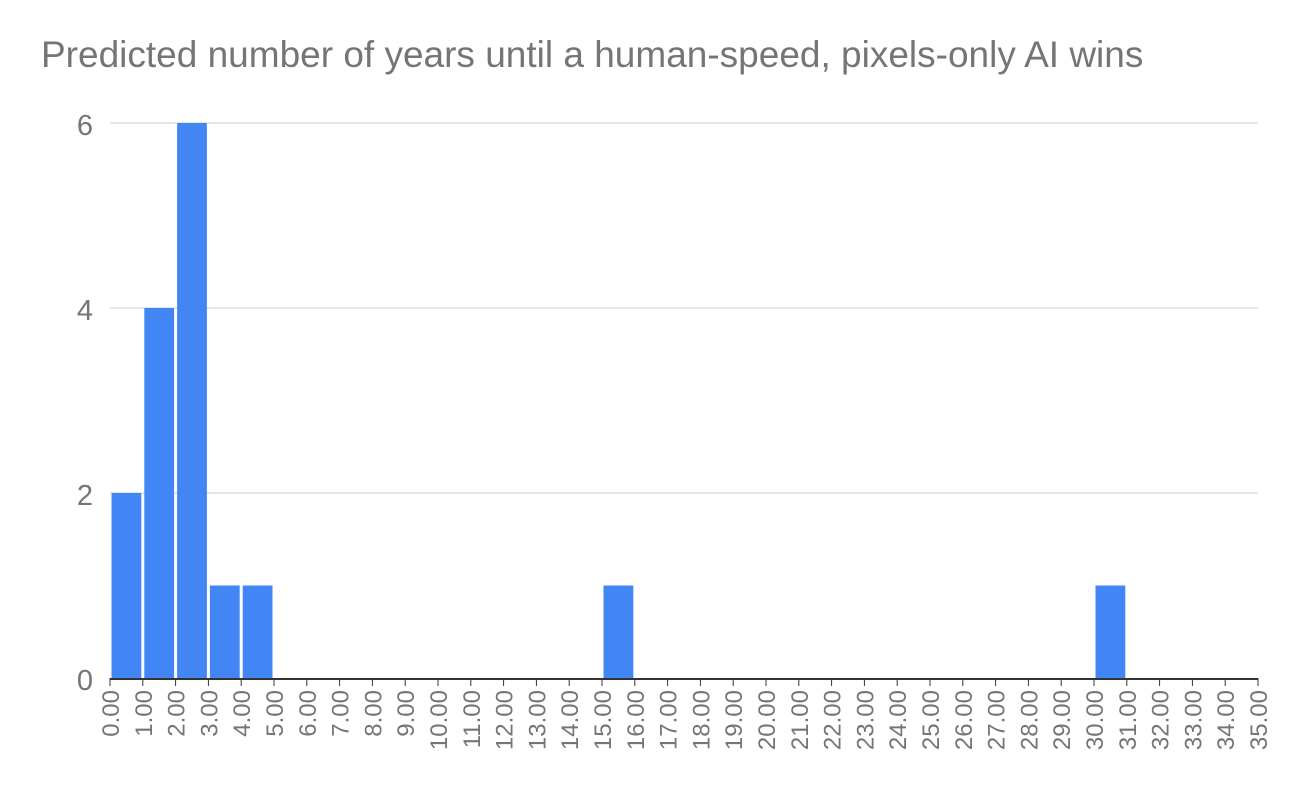 The image size is (1298, 808). I want to click on x-tick-label: 23.00, so click(865, 720).